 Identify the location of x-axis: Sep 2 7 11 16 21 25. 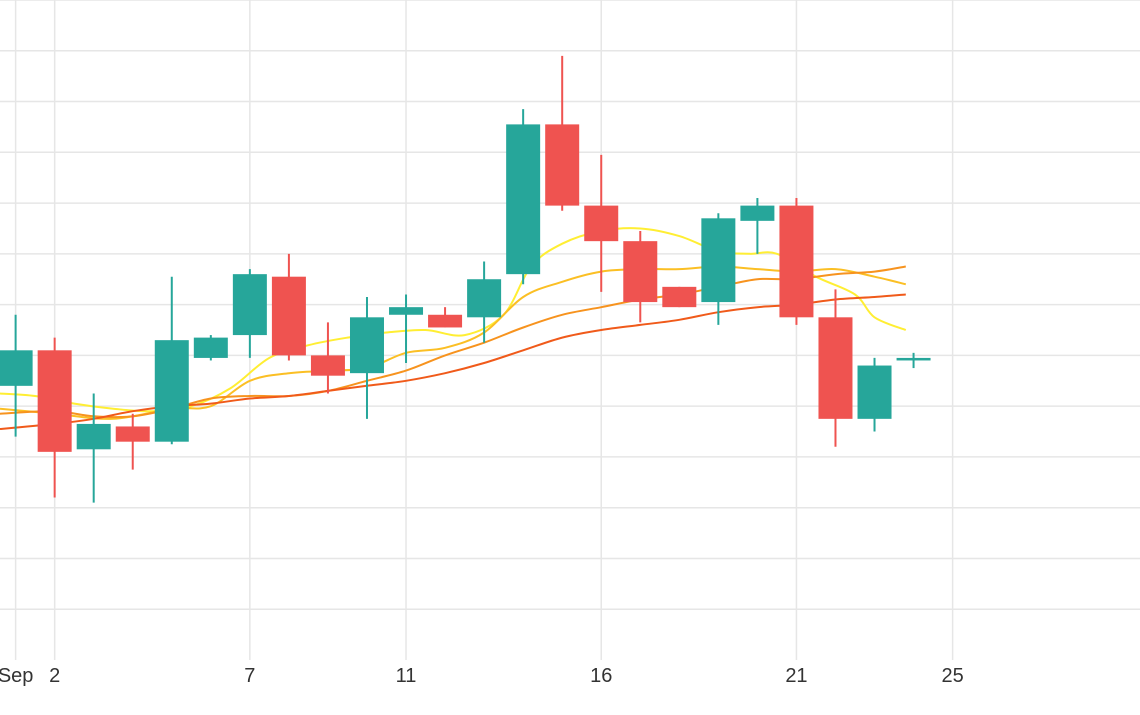
(482, 676).